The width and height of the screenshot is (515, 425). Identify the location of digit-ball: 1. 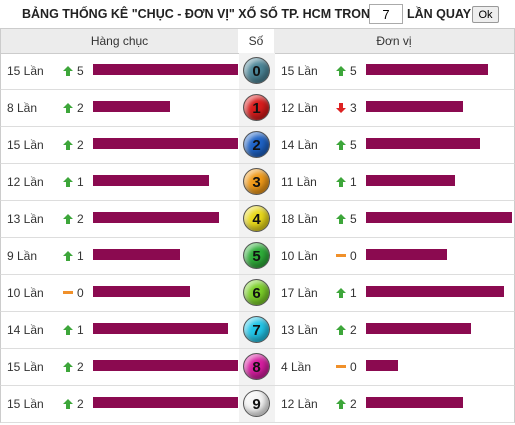
(256, 107).